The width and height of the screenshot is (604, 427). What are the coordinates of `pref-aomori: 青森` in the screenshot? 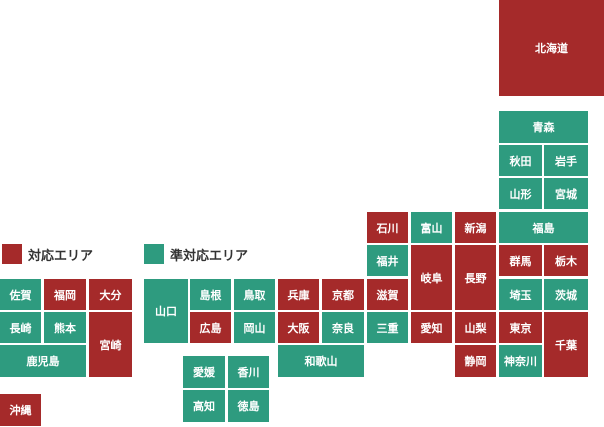 It's located at (543, 127).